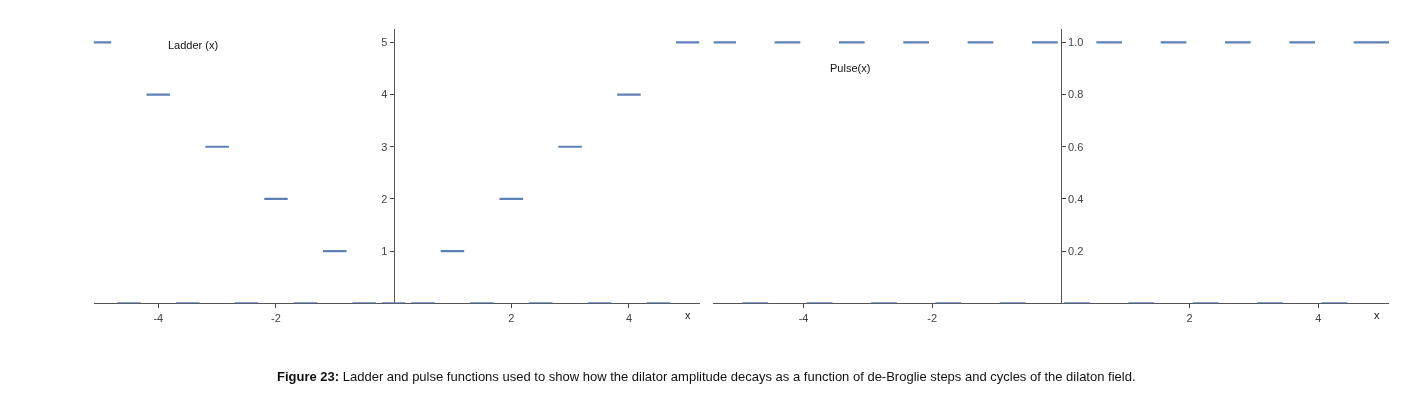 The height and width of the screenshot is (406, 1413). I want to click on y-tick-label: 0.8, so click(1076, 94).